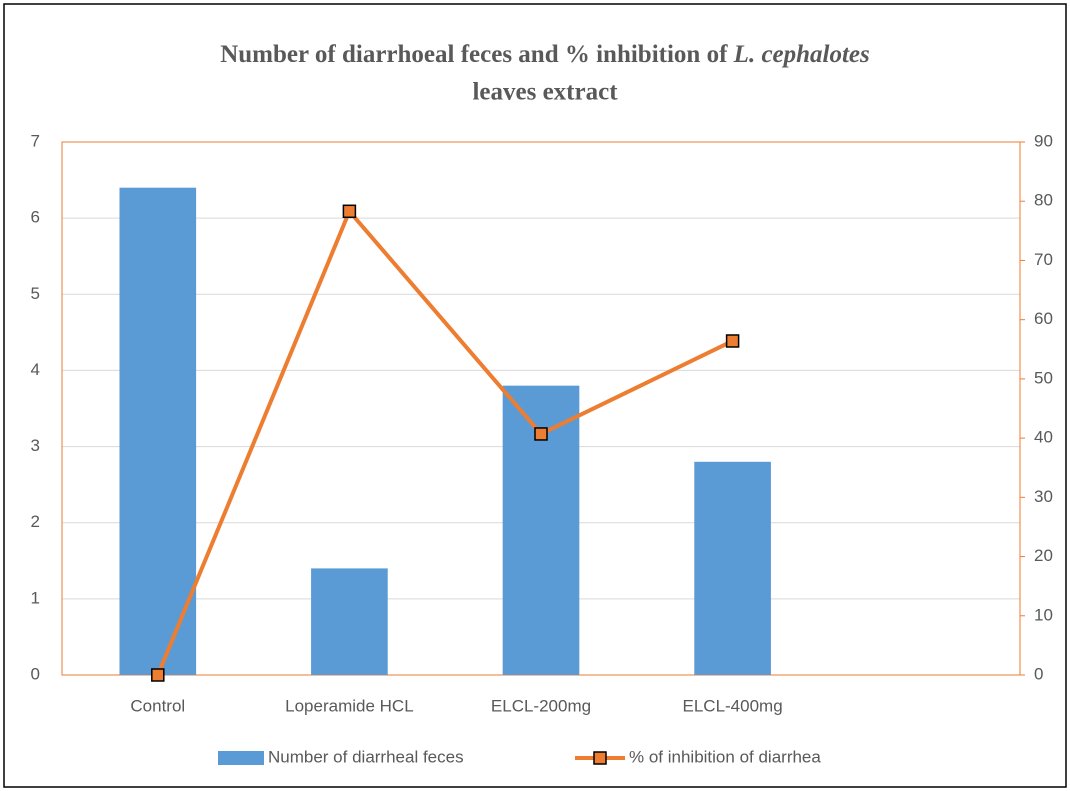 The width and height of the screenshot is (1070, 791). I want to click on y2-tick-label: 50, so click(1043, 377).